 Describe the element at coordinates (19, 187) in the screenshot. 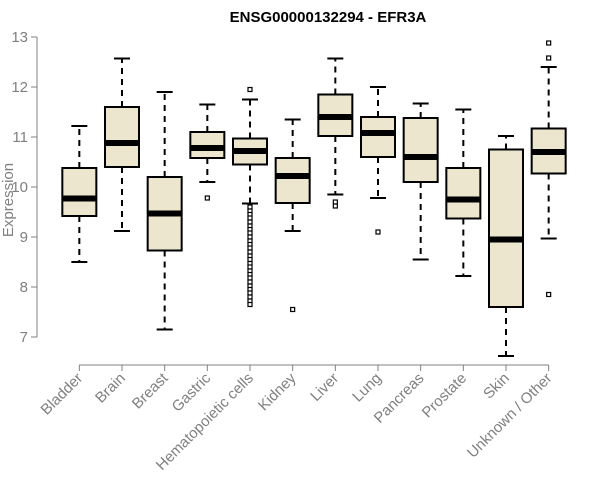

I see `y-tick-label: 10` at that location.